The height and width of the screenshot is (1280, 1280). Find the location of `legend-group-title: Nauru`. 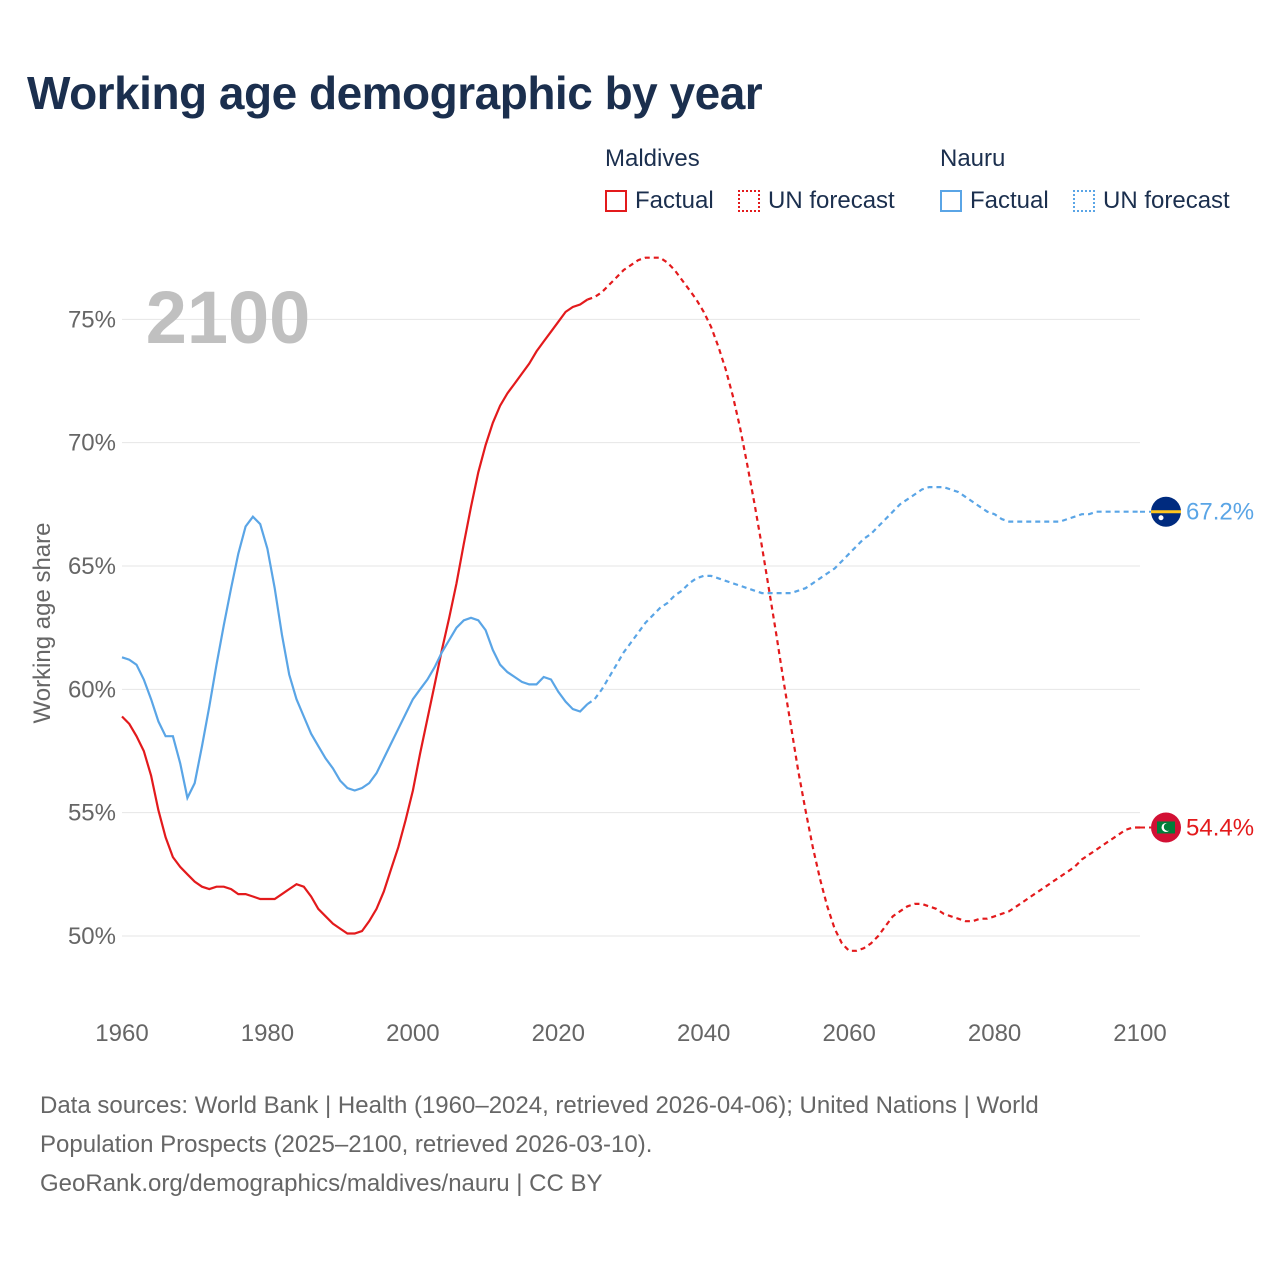

legend-group-title: Nauru is located at coordinates (973, 158).